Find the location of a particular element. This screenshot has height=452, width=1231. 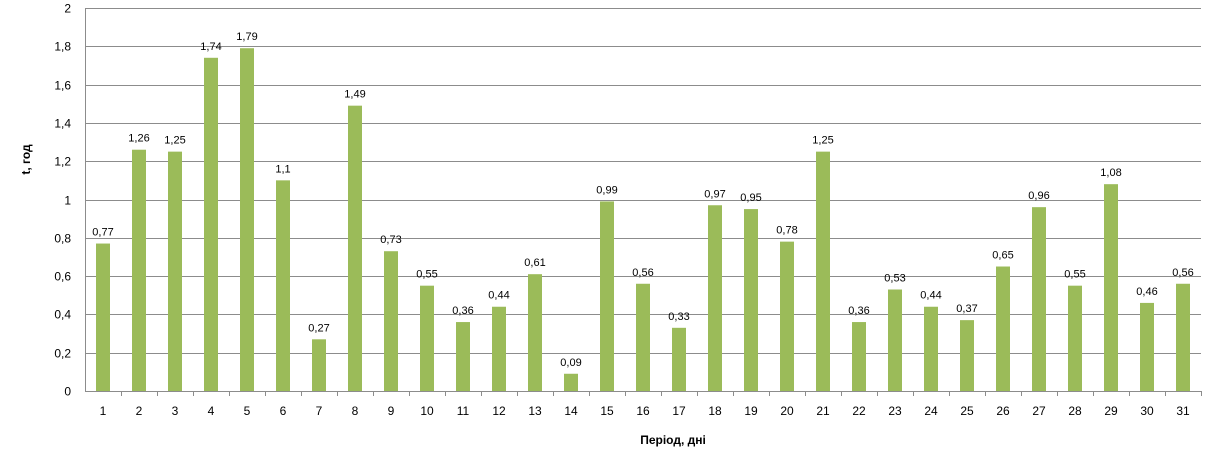

x-tick-label: 26 is located at coordinates (1003, 411).